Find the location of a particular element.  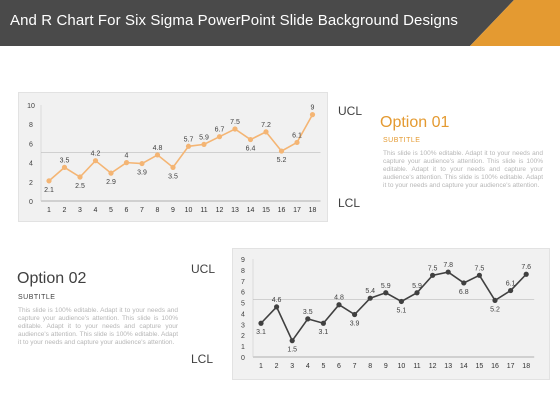

chart-1-data-label: 2.5 is located at coordinates (80, 186).